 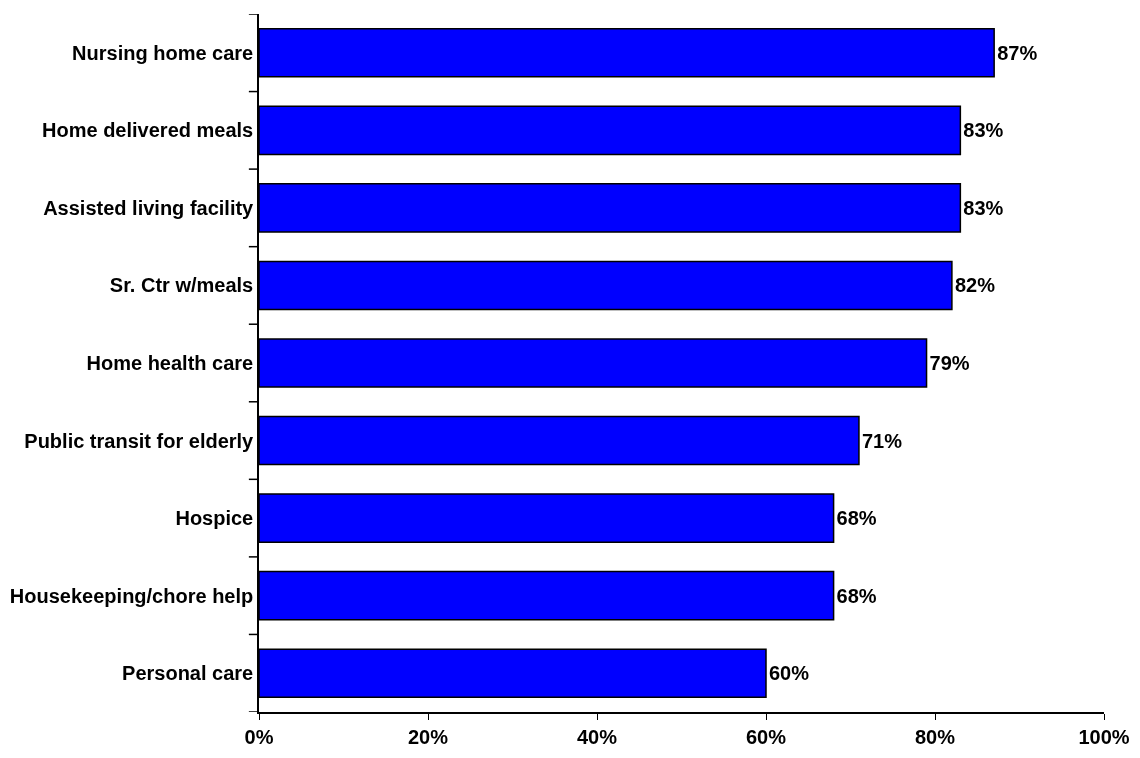 I want to click on x-tick-label: 40%, so click(x=597, y=736).